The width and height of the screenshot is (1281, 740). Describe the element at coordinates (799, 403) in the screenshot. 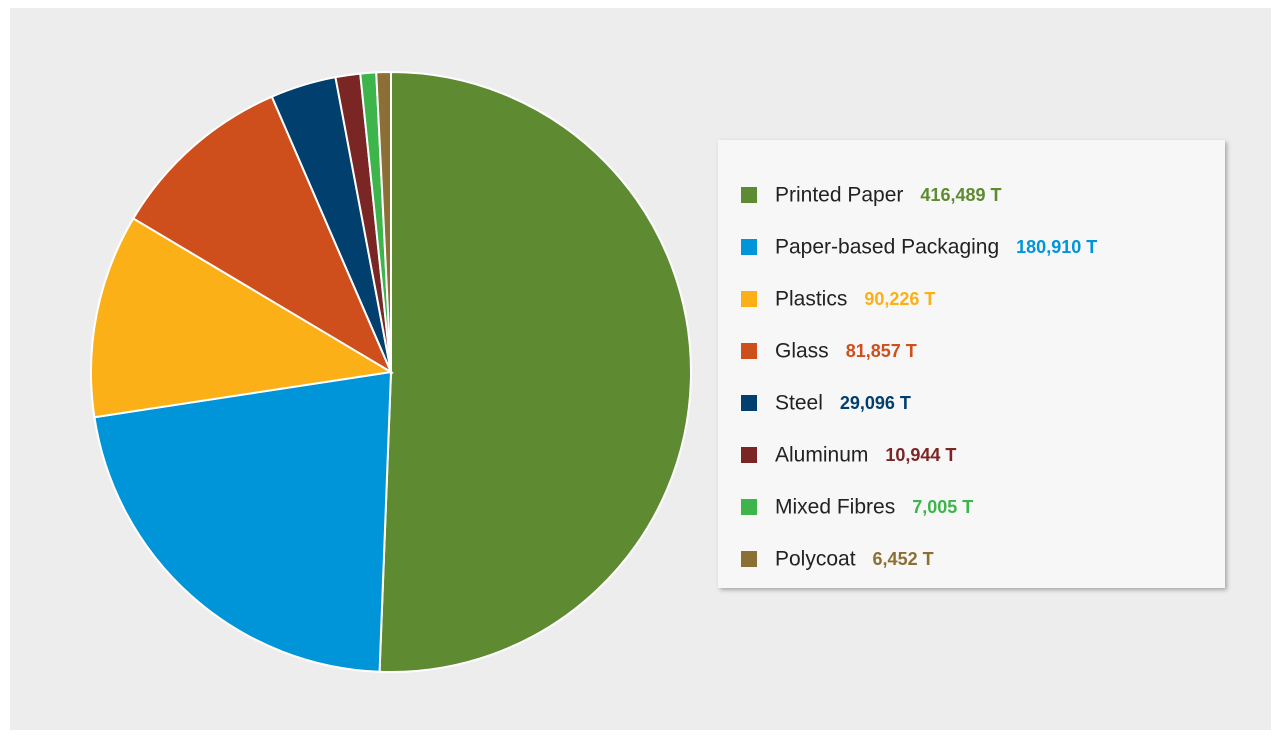

I see `legend-label: Steel` at that location.